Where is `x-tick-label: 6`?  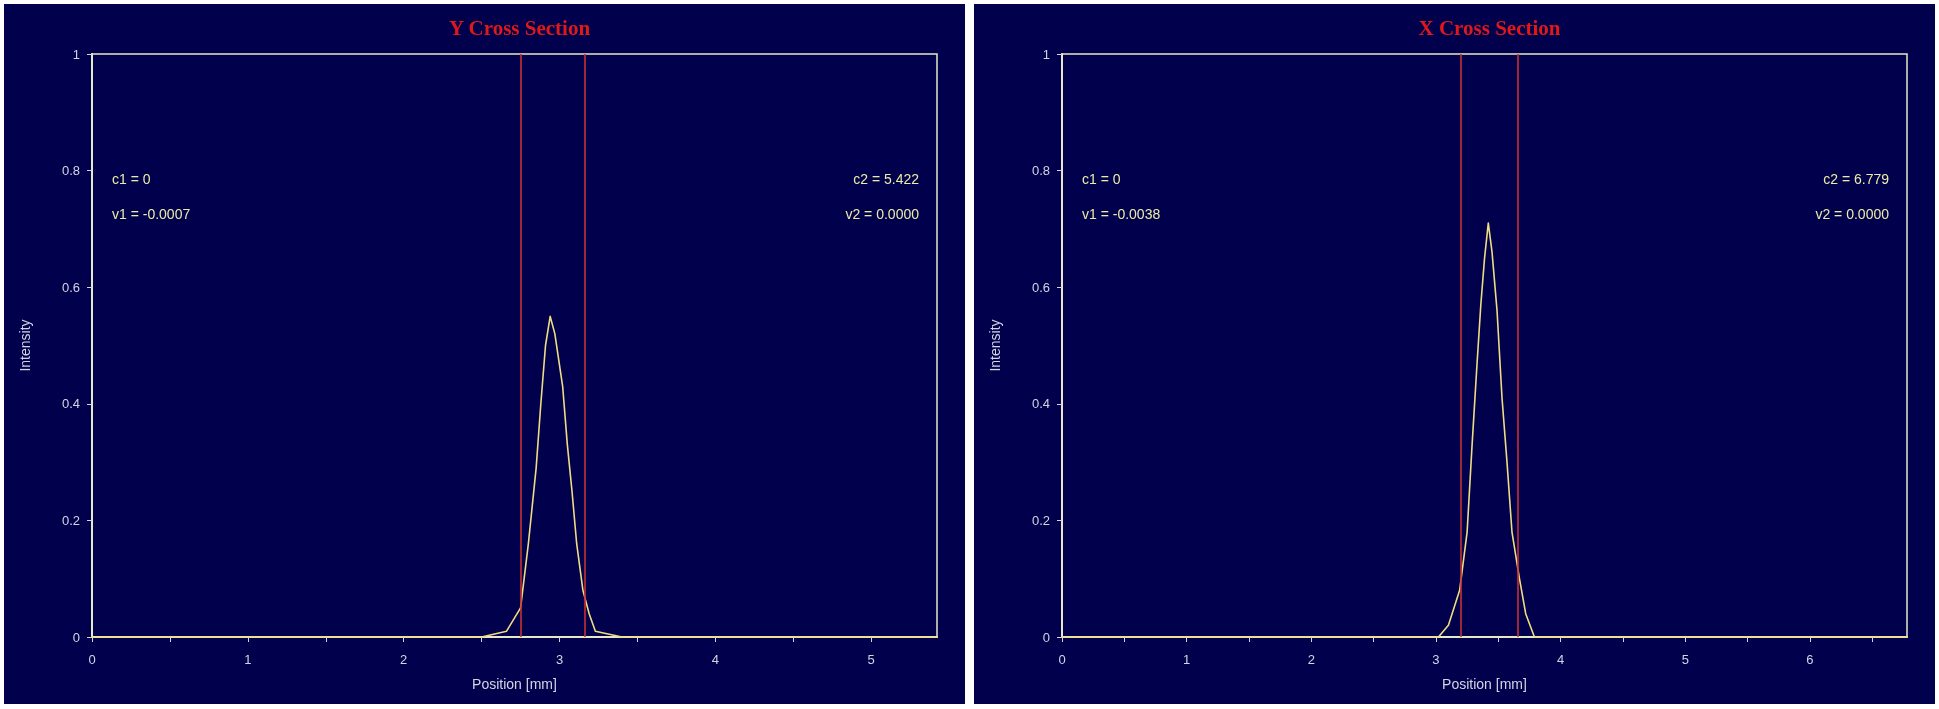 x-tick-label: 6 is located at coordinates (1810, 659).